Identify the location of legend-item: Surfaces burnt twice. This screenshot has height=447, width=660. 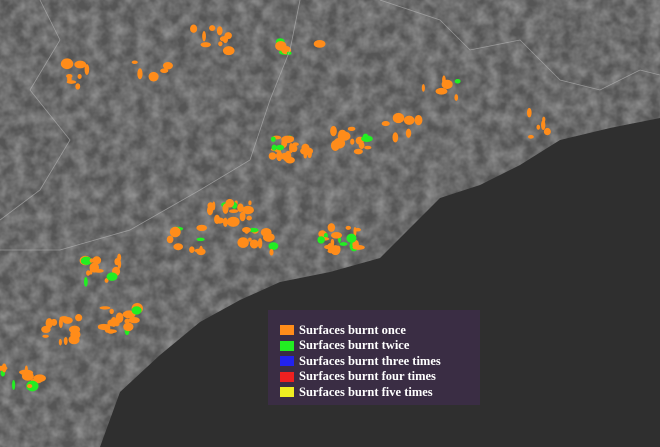
(345, 345).